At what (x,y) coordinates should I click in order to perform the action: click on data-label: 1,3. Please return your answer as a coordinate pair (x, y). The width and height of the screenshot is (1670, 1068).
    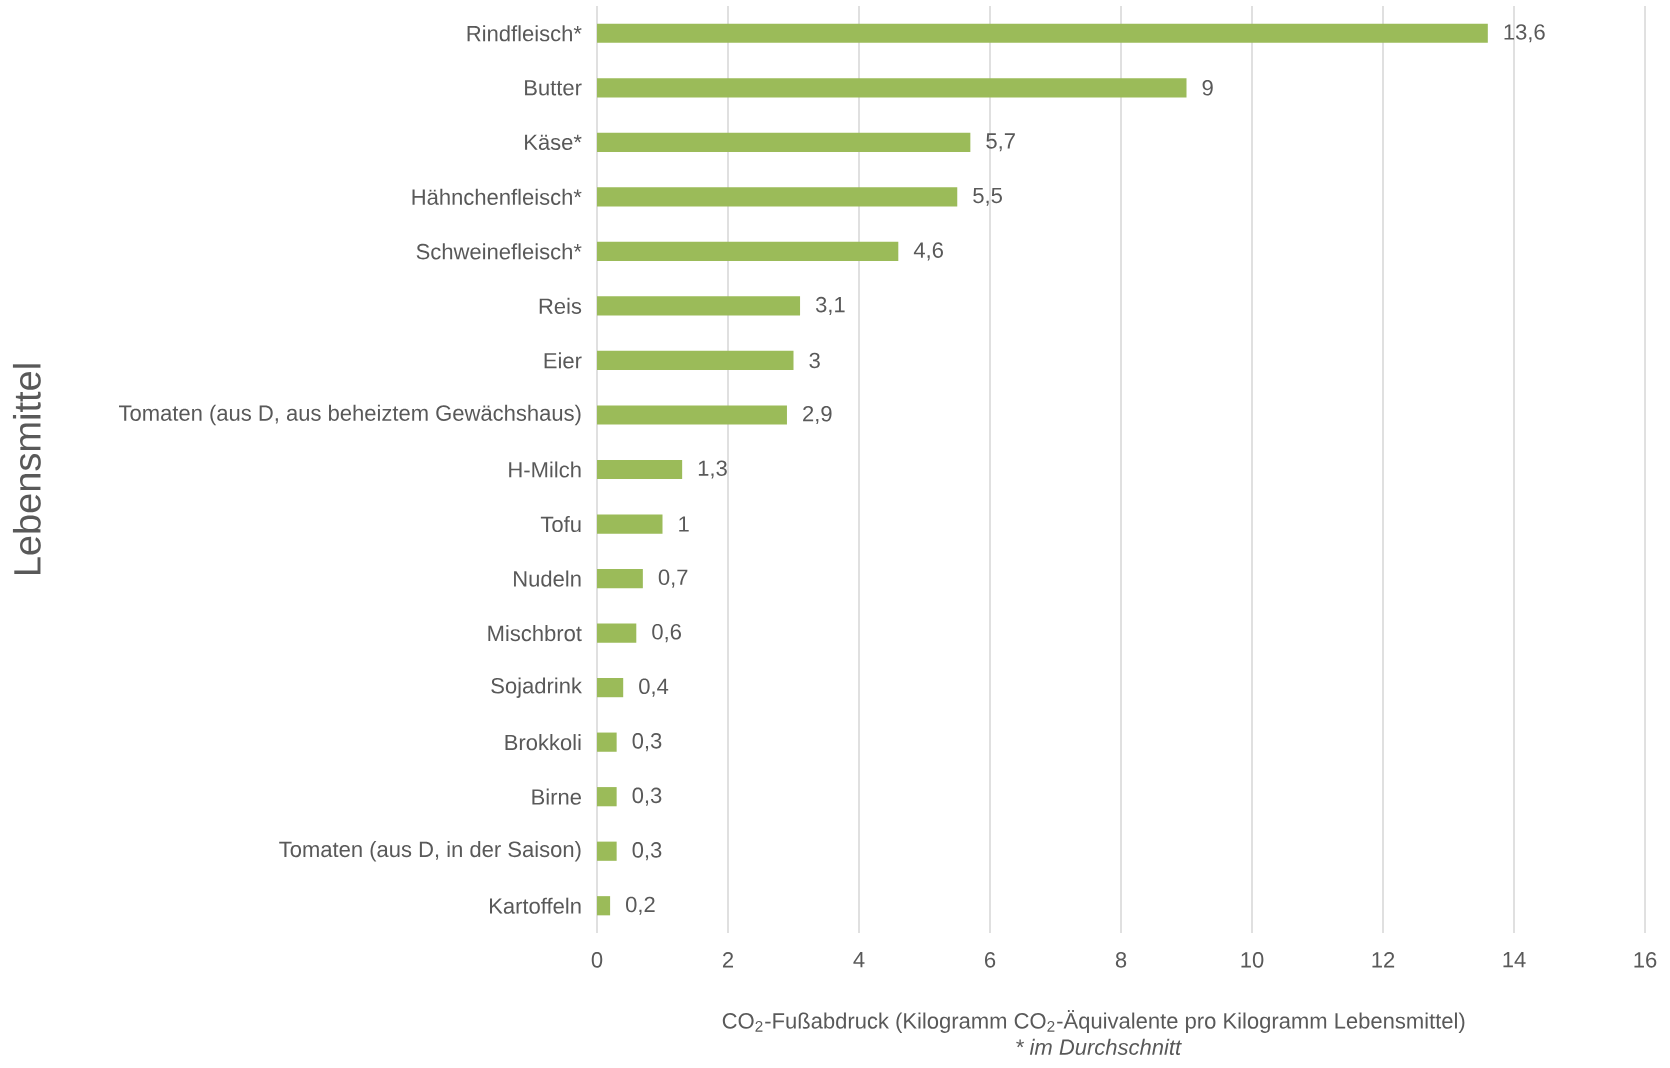
    Looking at the image, I should click on (712, 469).